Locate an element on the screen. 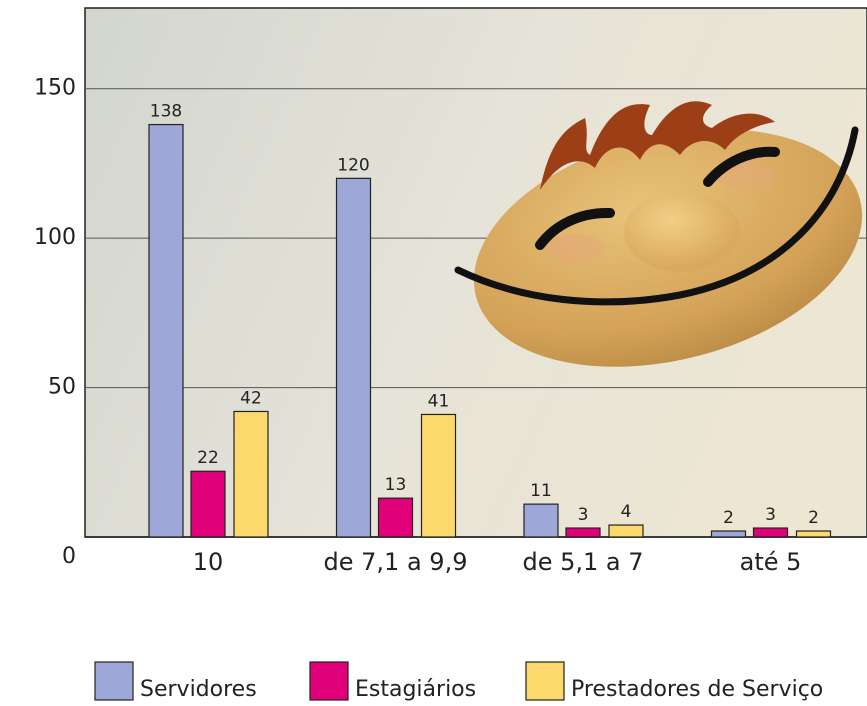 Image resolution: width=867 pixels, height=706 pixels. value-label: 11 is located at coordinates (541, 491).